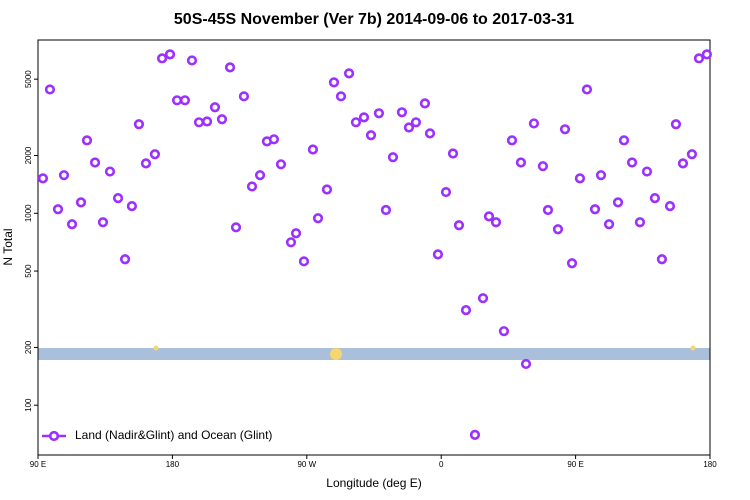  I want to click on legend-marker, so click(54, 436).